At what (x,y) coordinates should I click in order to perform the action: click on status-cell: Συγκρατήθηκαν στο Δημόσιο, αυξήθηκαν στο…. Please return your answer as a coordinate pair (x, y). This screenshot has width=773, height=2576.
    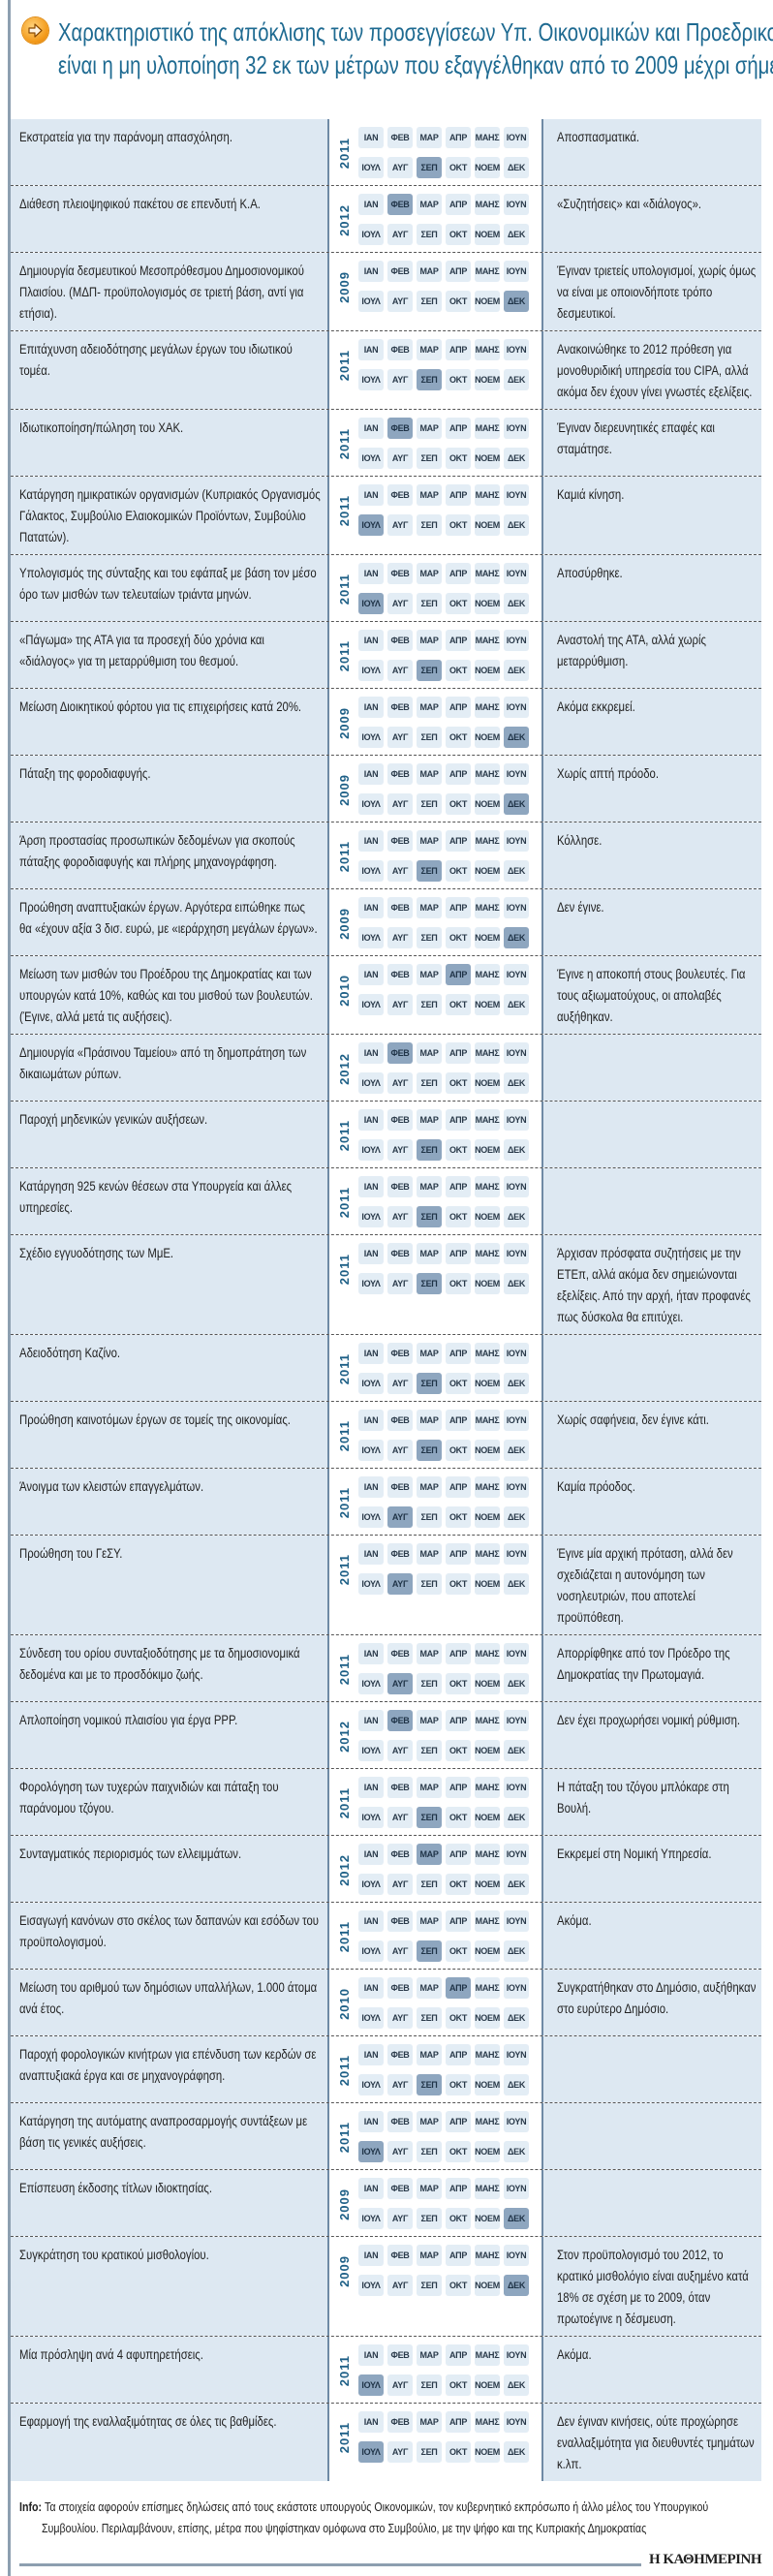
    Looking at the image, I should click on (652, 2003).